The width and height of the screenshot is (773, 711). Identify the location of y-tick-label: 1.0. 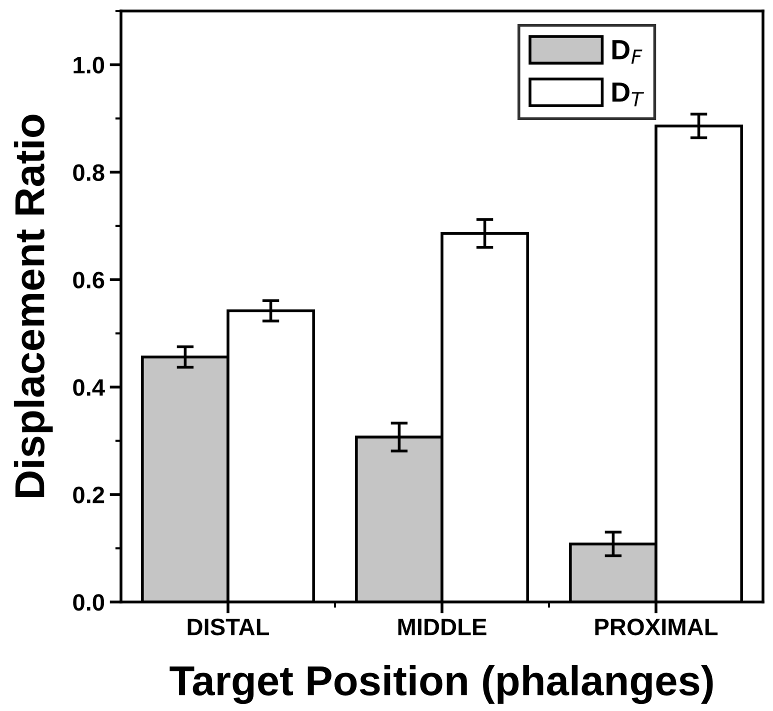
(89, 65).